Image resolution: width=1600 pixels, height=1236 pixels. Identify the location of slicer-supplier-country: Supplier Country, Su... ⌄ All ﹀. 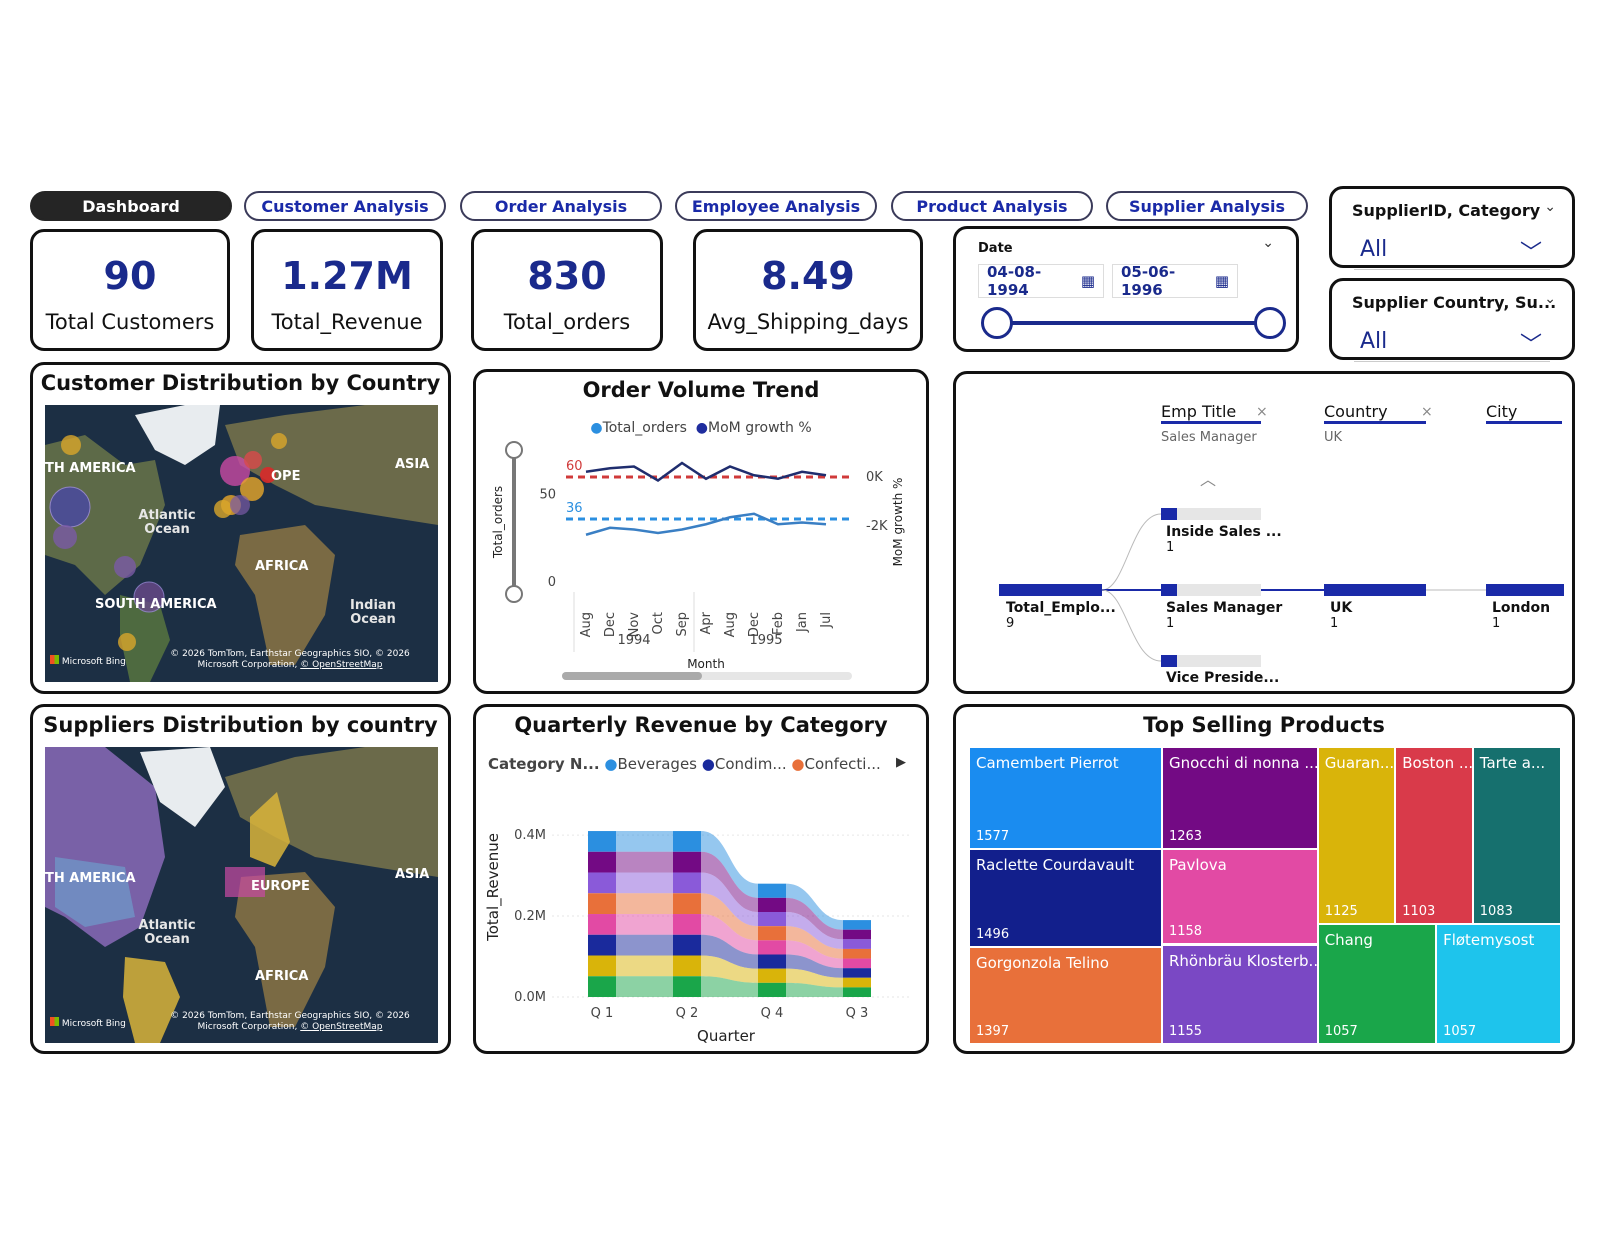
(1452, 320).